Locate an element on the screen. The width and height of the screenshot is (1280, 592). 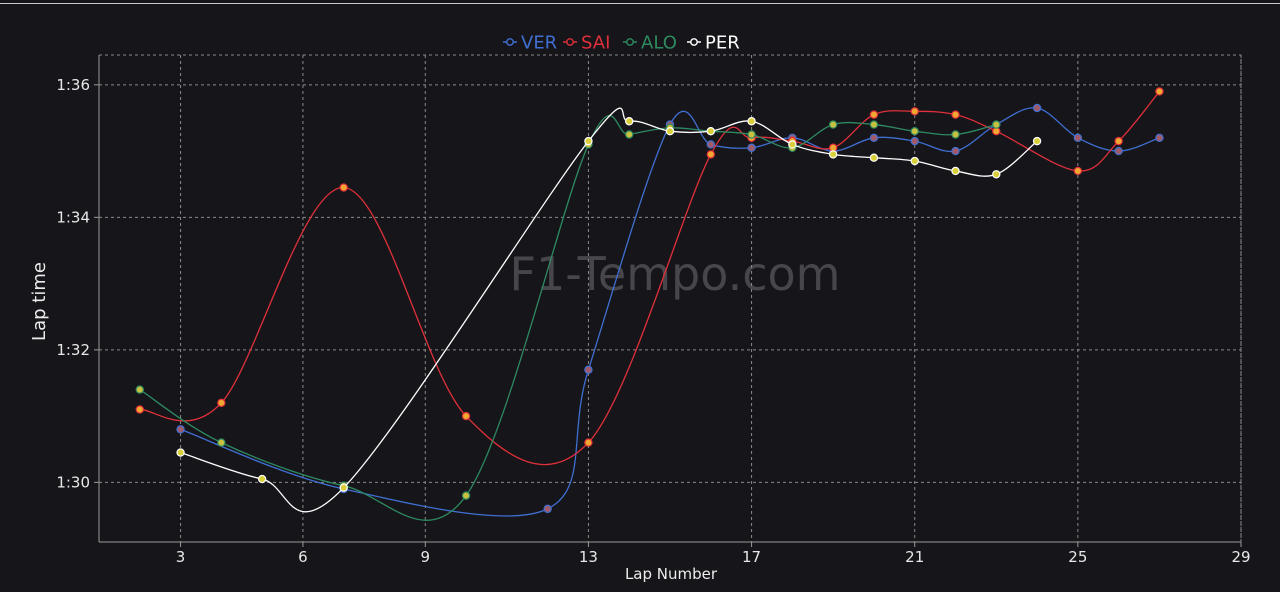
x-tick-label: 3 is located at coordinates (181, 557).